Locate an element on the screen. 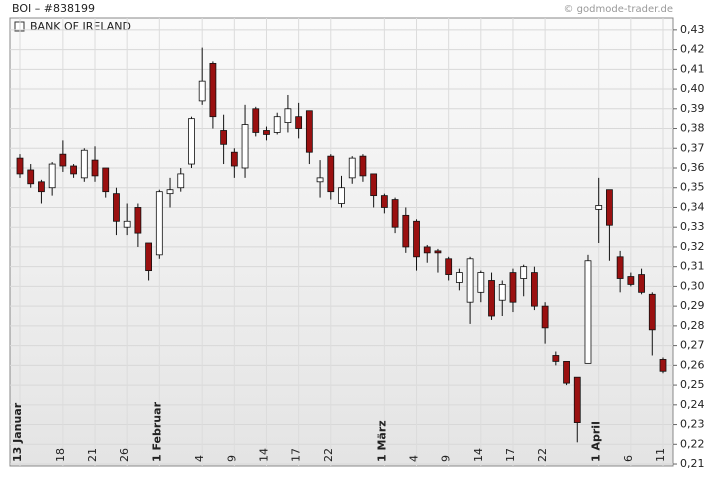 Image resolution: width=720 pixels, height=485 pixels. y-tick-label: 0,37 is located at coordinates (692, 147).